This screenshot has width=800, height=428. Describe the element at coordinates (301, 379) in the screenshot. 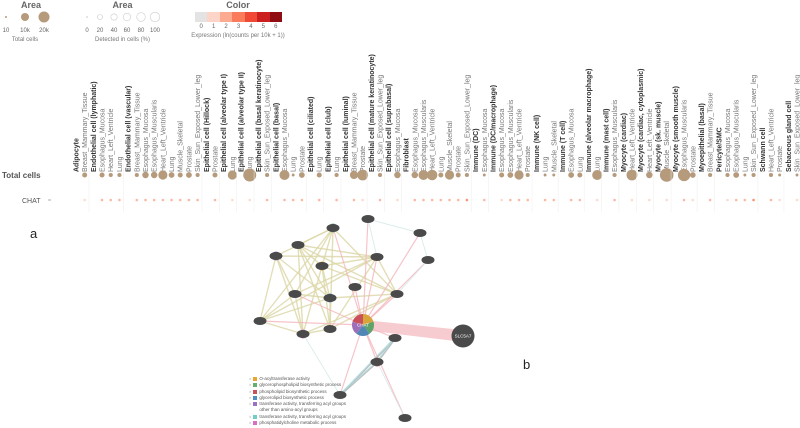

I see `go-legend-item: × O-acyltransferase activity` at that location.